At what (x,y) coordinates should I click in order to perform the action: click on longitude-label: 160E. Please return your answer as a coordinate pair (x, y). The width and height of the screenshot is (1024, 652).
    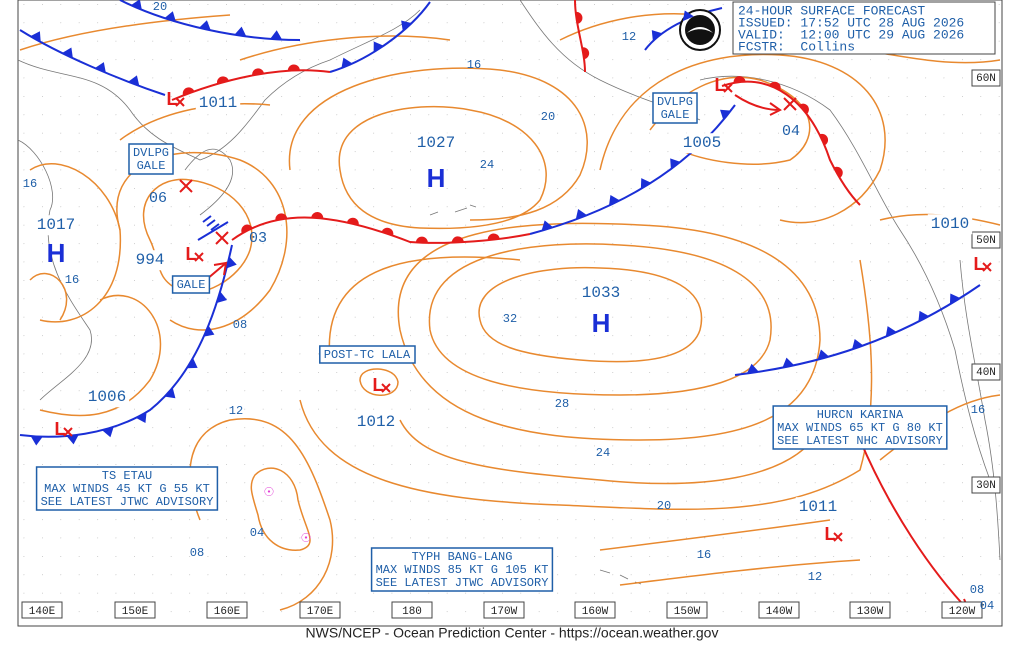
    Looking at the image, I should click on (227, 612).